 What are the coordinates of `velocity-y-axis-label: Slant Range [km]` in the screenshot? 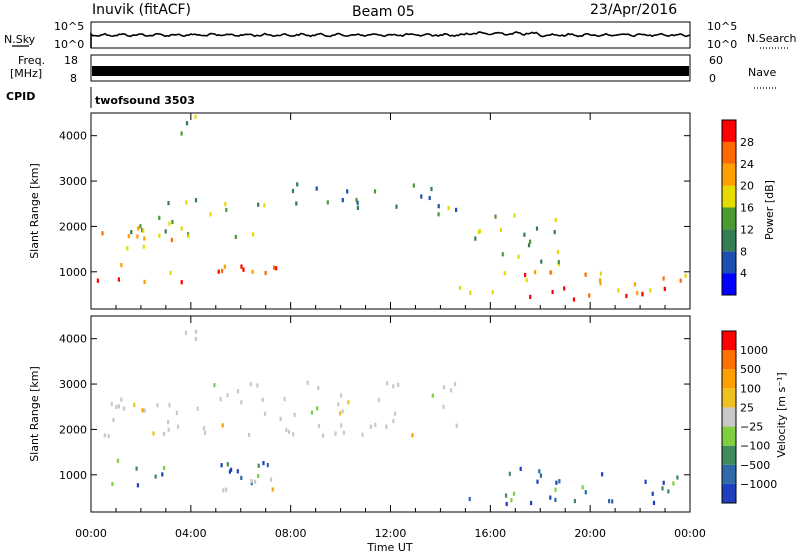 It's located at (34, 414).